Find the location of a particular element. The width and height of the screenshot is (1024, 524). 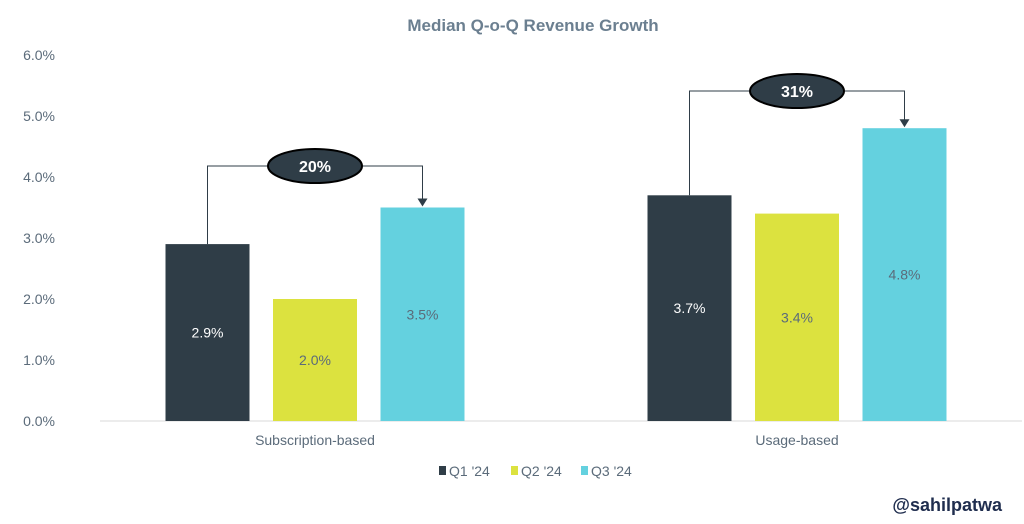

bar-data-label: 3.7% is located at coordinates (690, 308).